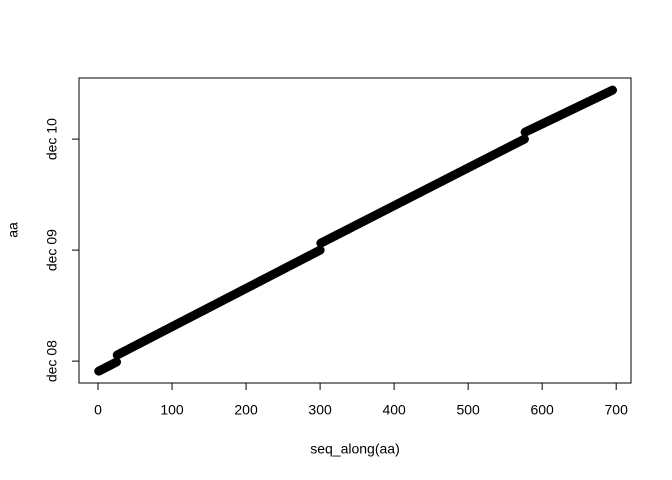 The image size is (672, 480). What do you see at coordinates (172, 410) in the screenshot?
I see `x-tick-label: 100` at bounding box center [172, 410].